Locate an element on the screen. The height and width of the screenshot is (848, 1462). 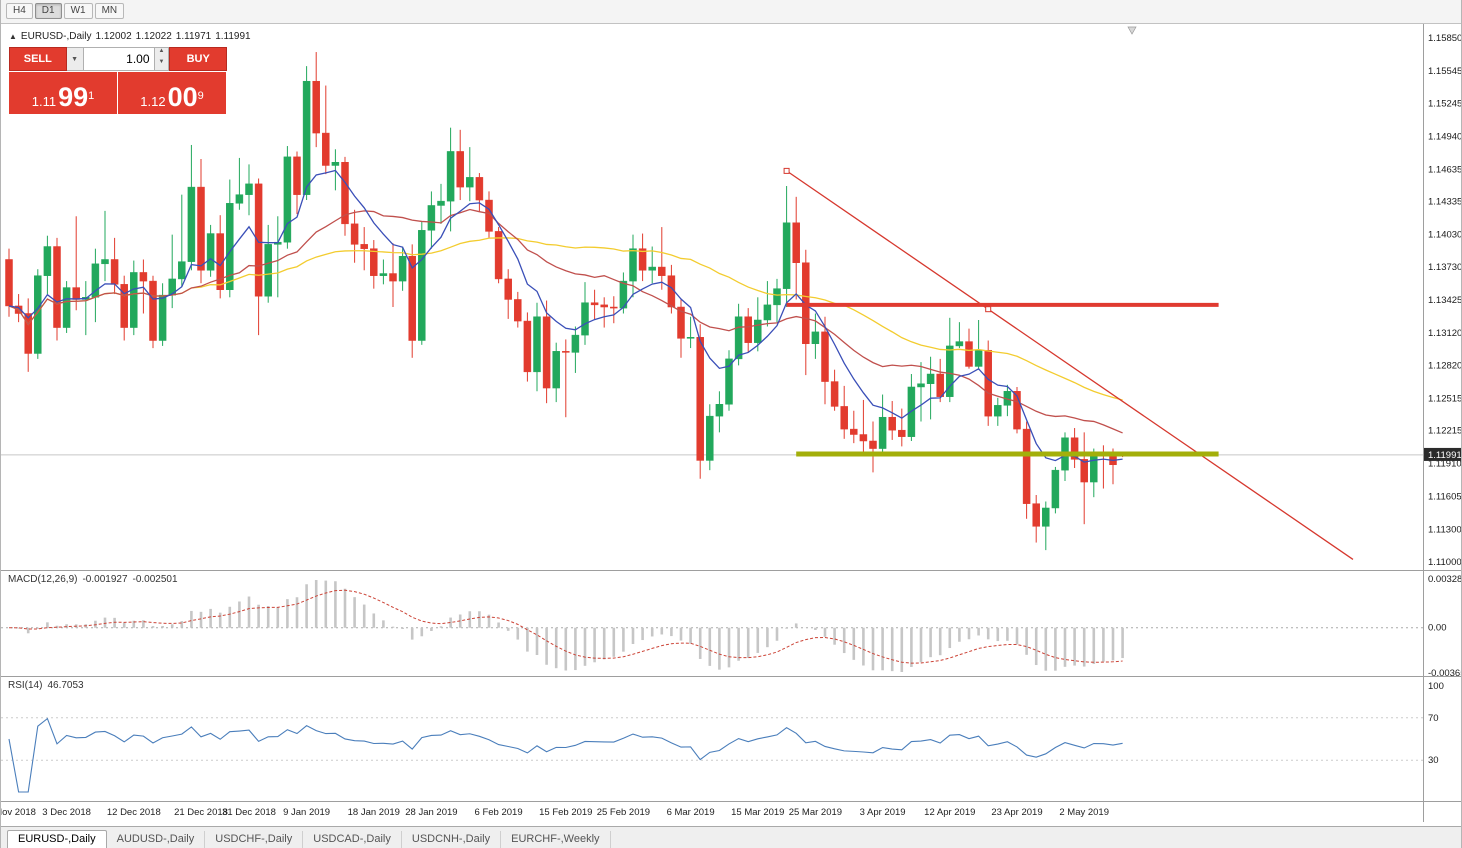
one-click-panel-toggle-icon: ▲ is located at coordinates (13, 36).